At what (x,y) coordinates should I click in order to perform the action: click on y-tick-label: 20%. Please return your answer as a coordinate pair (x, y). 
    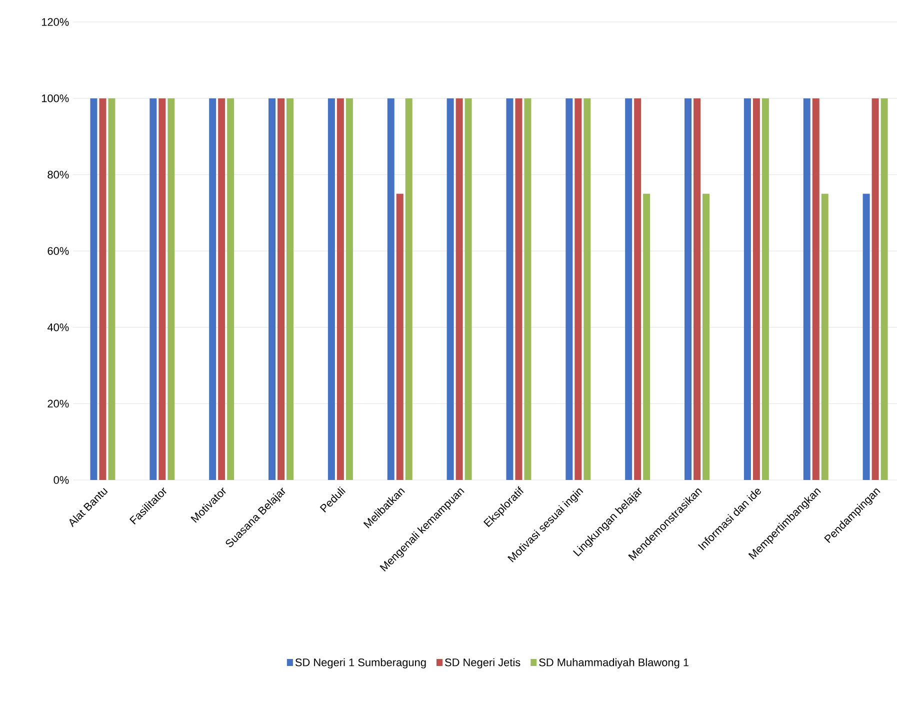
    Looking at the image, I should click on (58, 404).